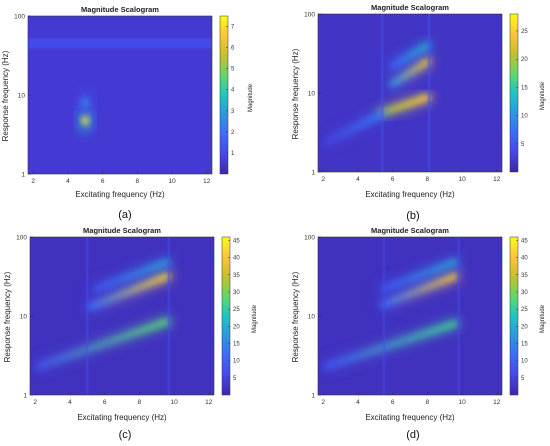 The height and width of the screenshot is (446, 550). What do you see at coordinates (19, 16) in the screenshot?
I see `panel-a-ytick-label: 100` at bounding box center [19, 16].